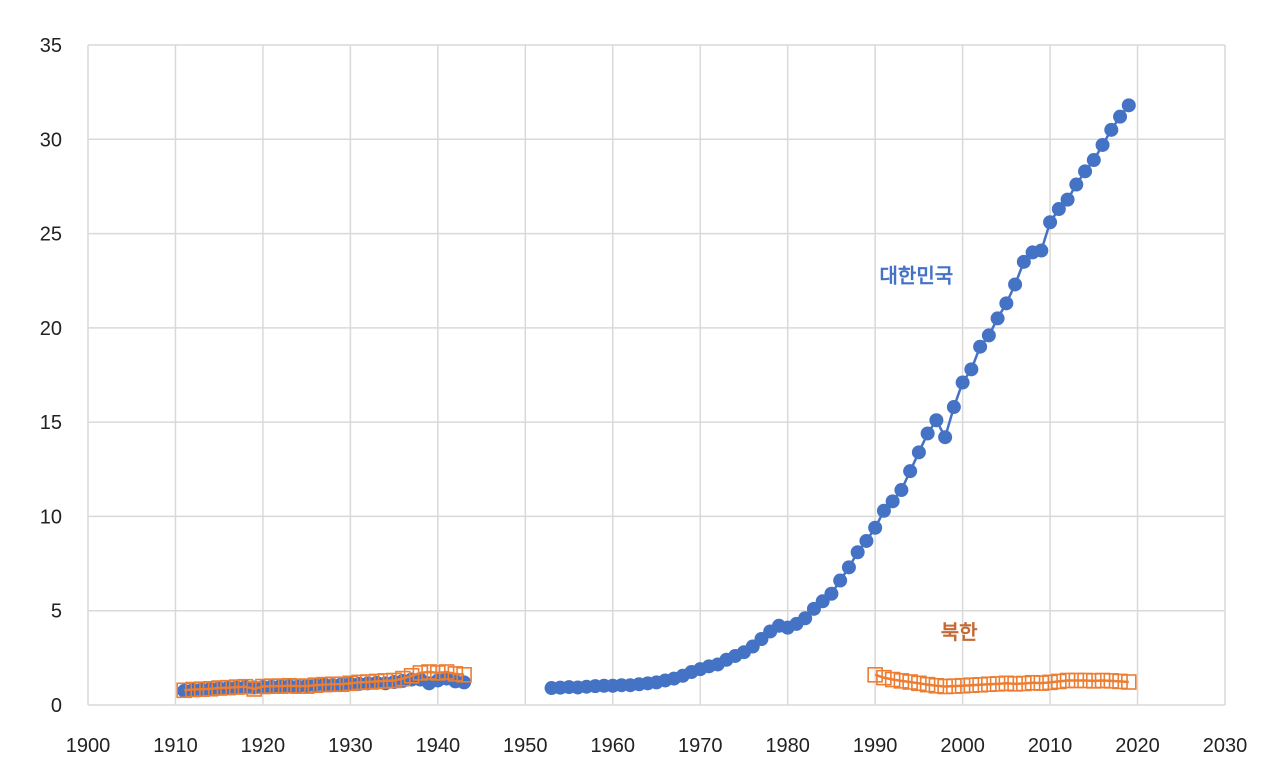 This screenshot has height=781, width=1280. Describe the element at coordinates (51, 46) in the screenshot. I see `y-tick-label: 35` at that location.